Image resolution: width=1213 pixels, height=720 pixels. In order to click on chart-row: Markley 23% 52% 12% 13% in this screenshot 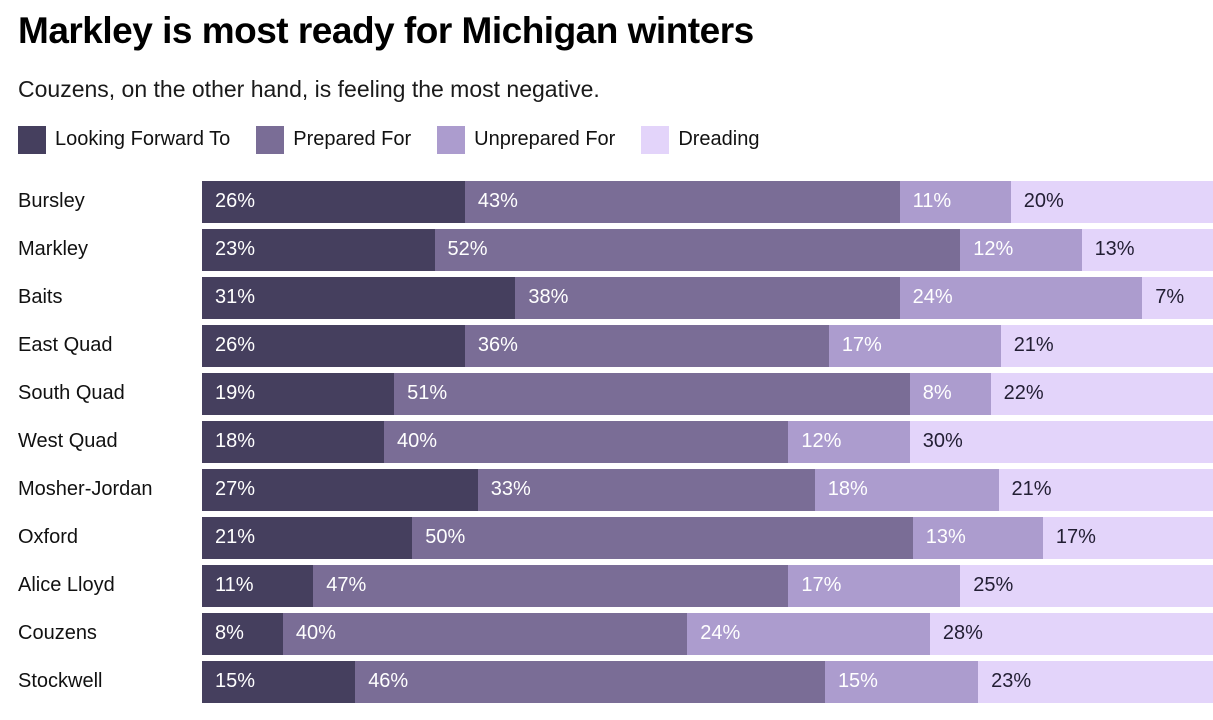, I will do `click(606, 249)`.